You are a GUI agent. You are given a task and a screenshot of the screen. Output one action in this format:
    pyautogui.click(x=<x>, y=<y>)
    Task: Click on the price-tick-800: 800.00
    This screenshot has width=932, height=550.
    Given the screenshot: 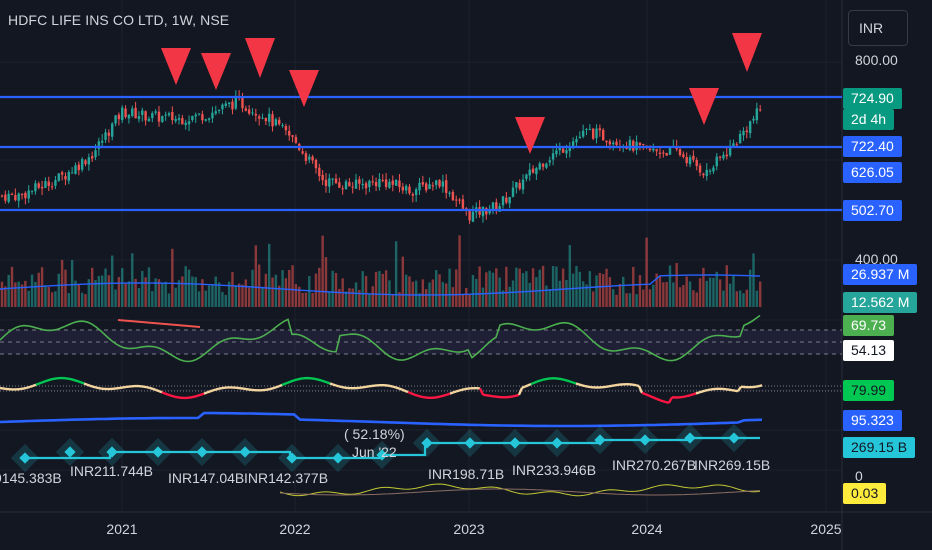 What is the action you would take?
    pyautogui.click(x=876, y=60)
    